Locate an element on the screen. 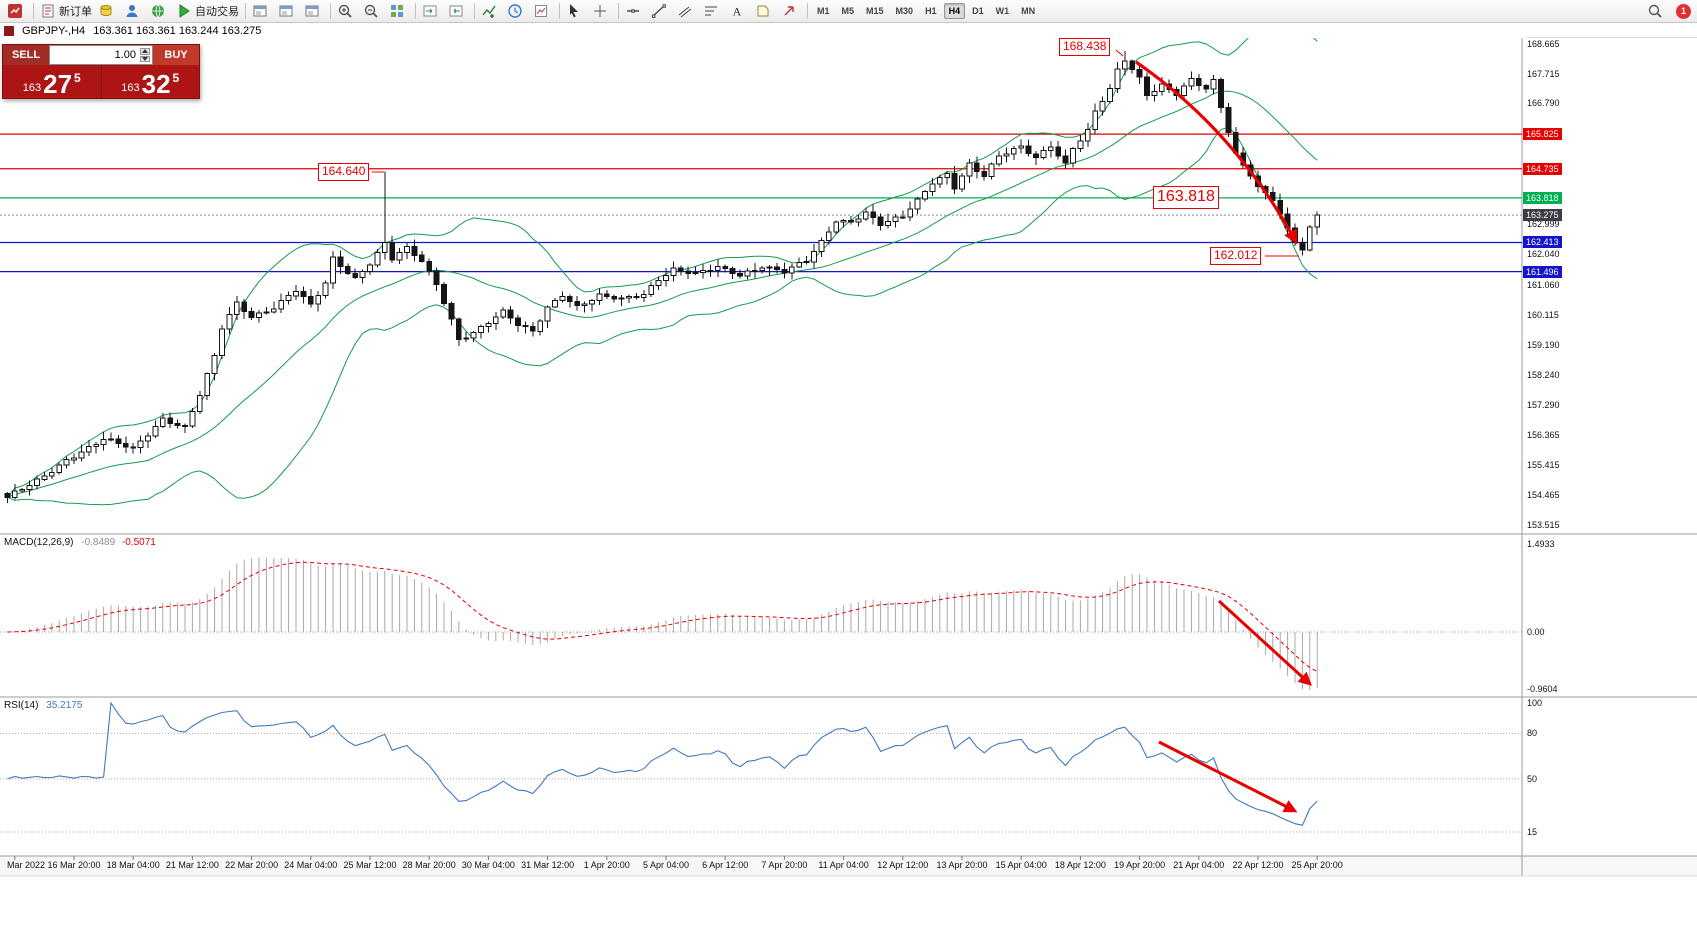 Image resolution: width=1697 pixels, height=944 pixels. profile-icon is located at coordinates (134, 11).